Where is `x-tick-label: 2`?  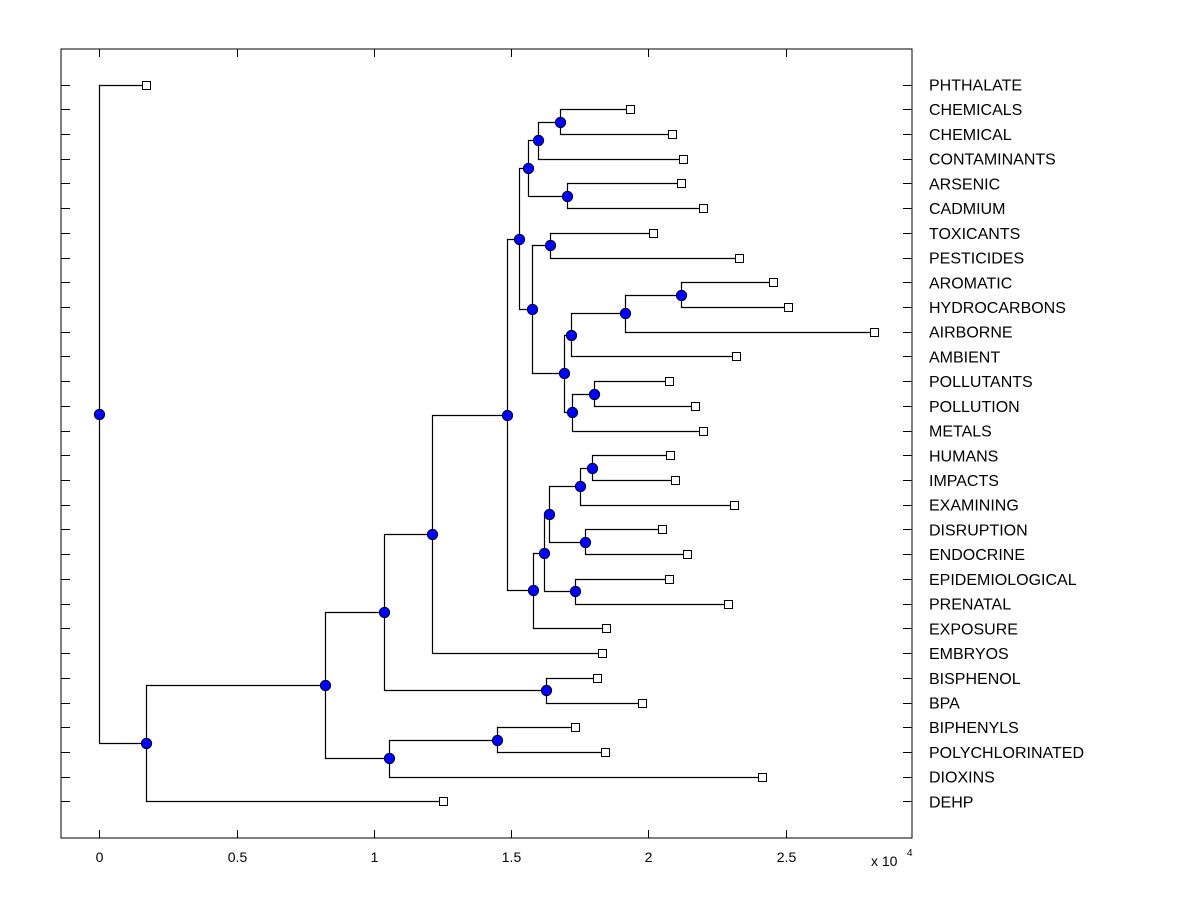
x-tick-label: 2 is located at coordinates (649, 857).